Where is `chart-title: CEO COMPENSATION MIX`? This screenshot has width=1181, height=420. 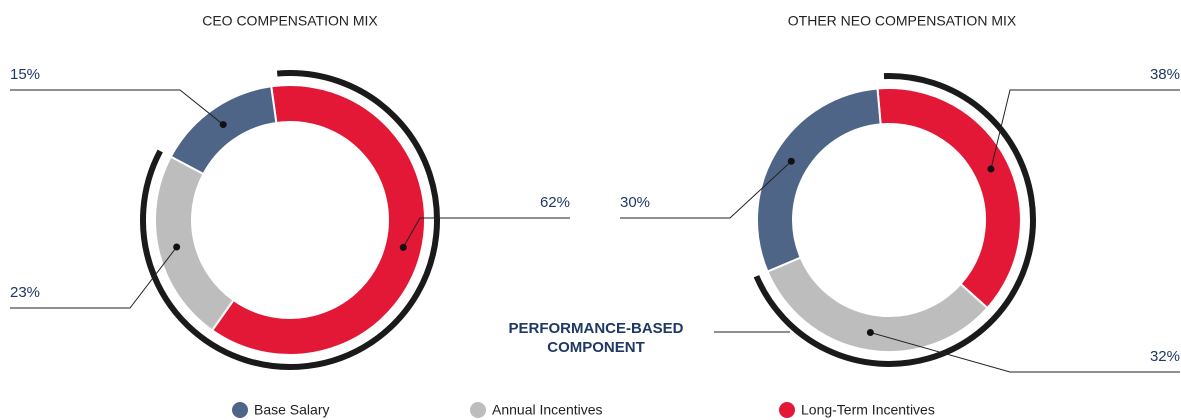 chart-title: CEO COMPENSATION MIX is located at coordinates (290, 21).